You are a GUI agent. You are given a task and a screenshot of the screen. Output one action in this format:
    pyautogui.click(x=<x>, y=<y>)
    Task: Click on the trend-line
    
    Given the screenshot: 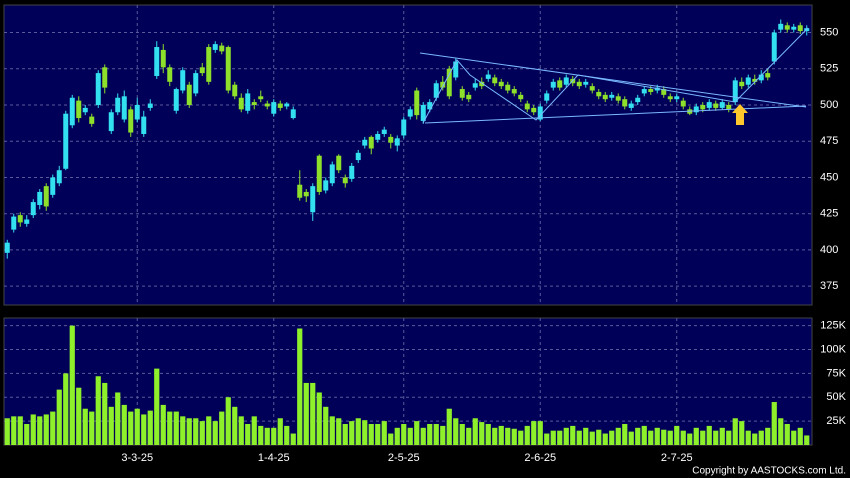 What is the action you would take?
    pyautogui.click(x=615, y=75)
    